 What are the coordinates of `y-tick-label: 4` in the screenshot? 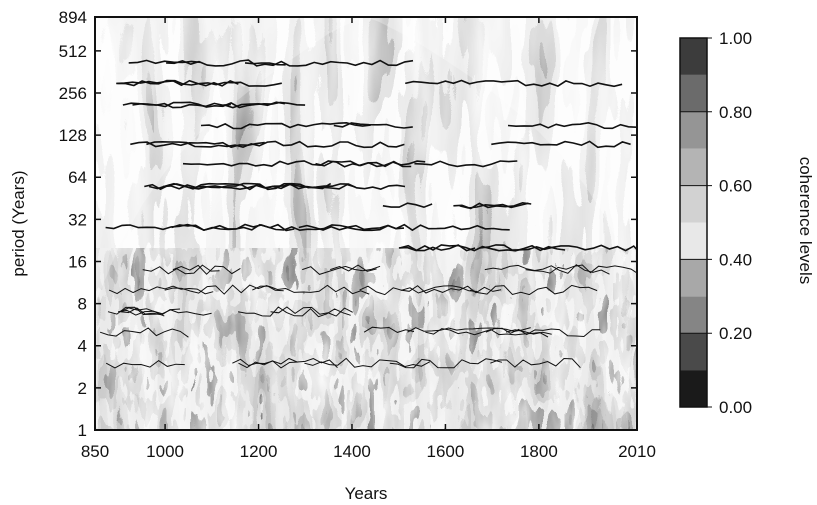 It's located at (82, 346).